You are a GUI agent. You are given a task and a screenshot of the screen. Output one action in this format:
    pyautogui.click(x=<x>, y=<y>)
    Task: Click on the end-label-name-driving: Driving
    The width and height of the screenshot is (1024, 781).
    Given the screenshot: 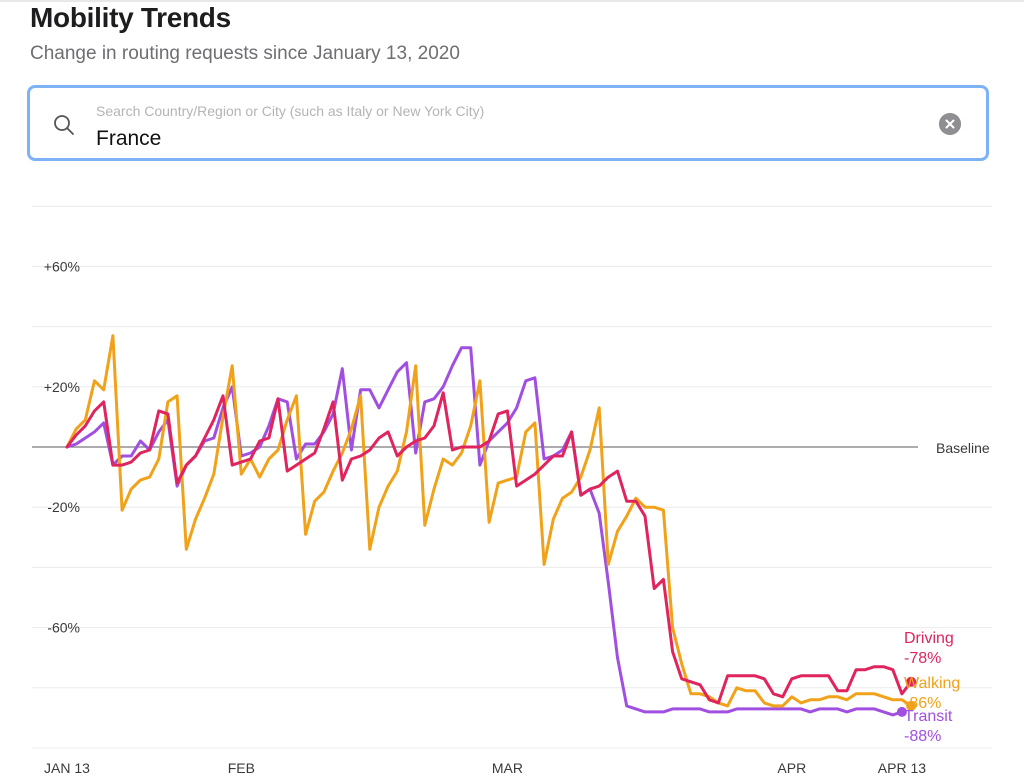 What is the action you would take?
    pyautogui.click(x=929, y=638)
    